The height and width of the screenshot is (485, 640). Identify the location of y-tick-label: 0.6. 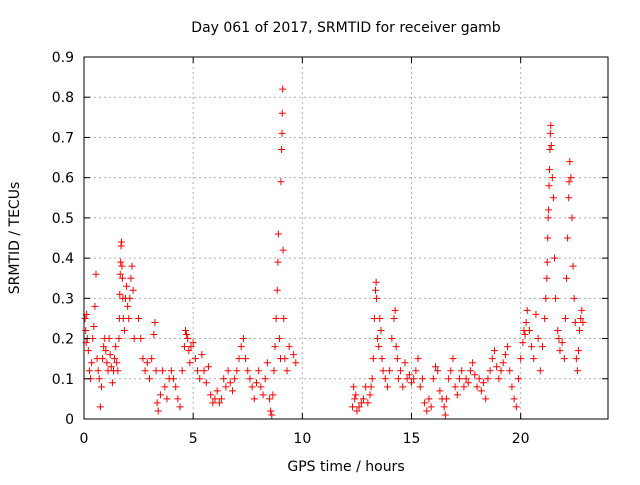
(63, 179).